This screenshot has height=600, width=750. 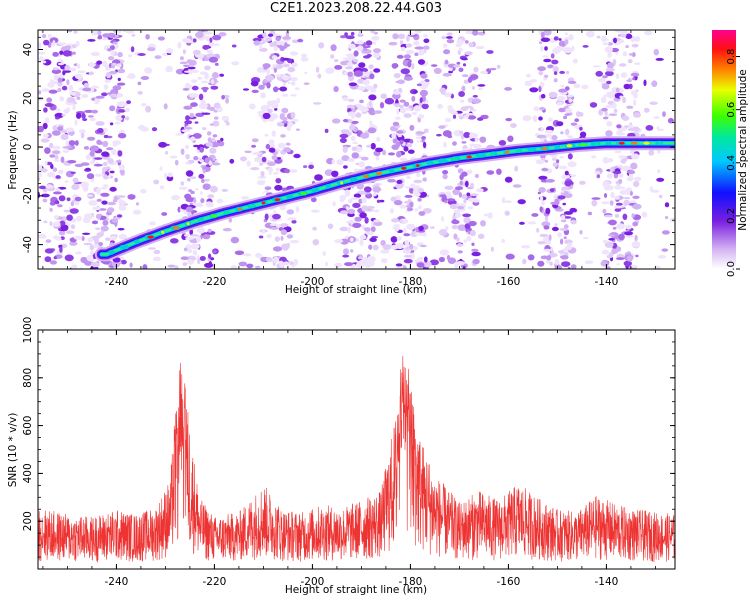 What do you see at coordinates (13, 450) in the screenshot?
I see `snr-y-label: SNR (10 * v/v)` at bounding box center [13, 450].